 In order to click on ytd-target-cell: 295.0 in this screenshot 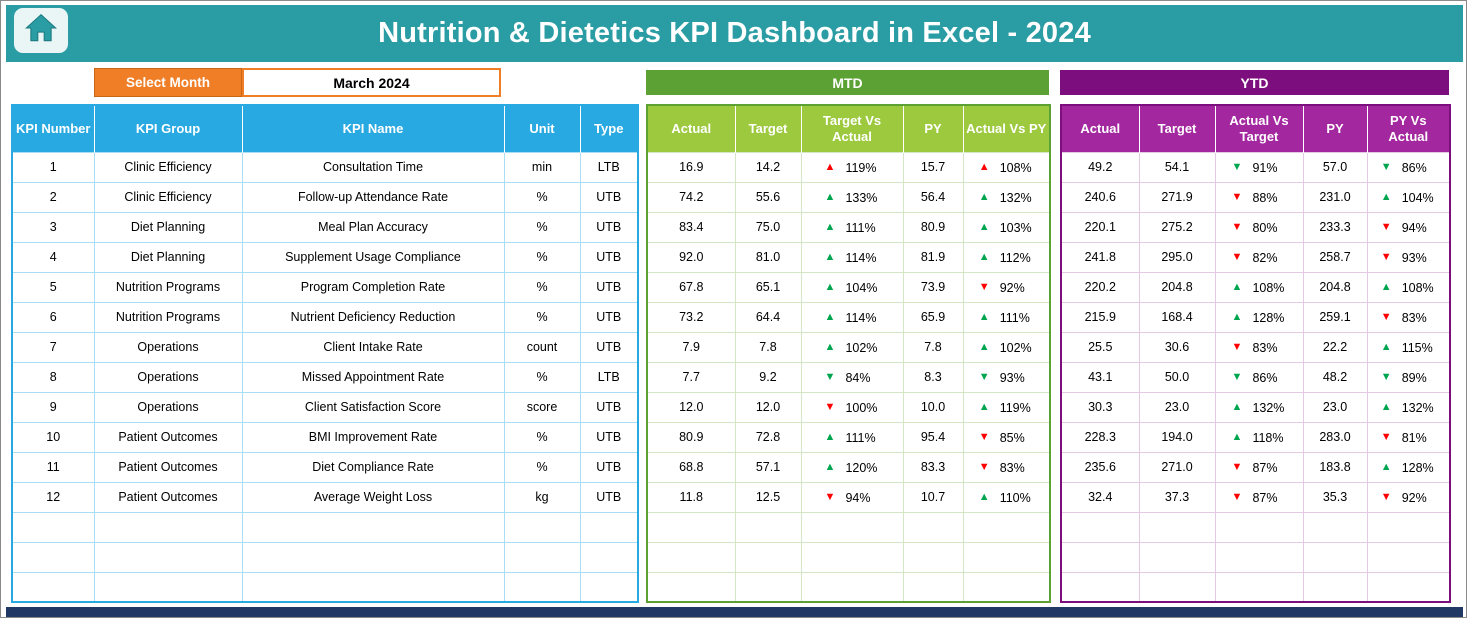, I will do `click(1177, 256)`.